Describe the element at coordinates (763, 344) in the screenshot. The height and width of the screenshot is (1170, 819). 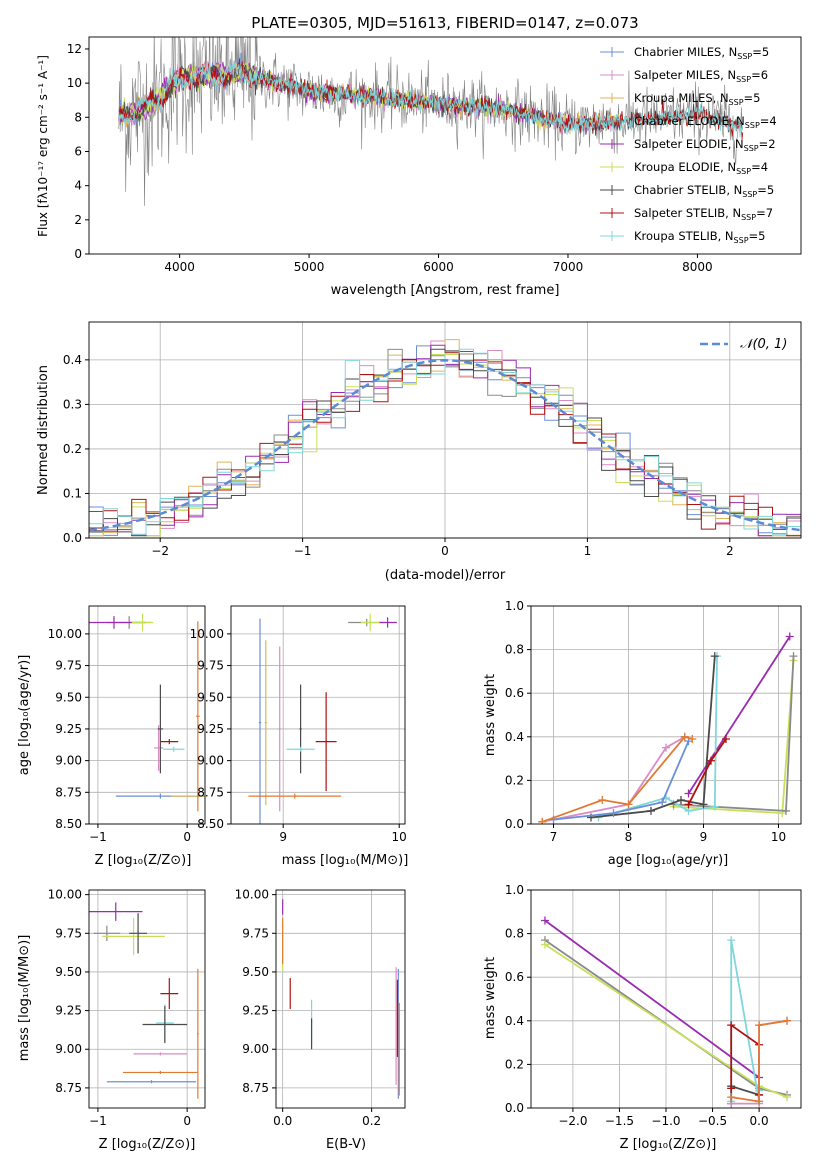
I see `residuals-legend-label: 𝒩(0, 1)` at that location.